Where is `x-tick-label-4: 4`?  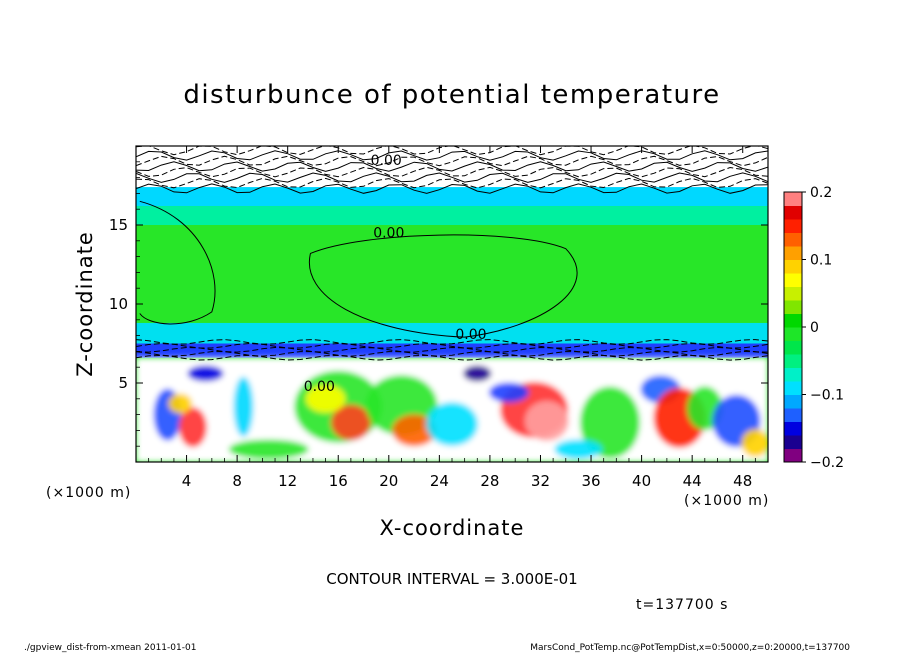 x-tick-label-4: 4 is located at coordinates (187, 481).